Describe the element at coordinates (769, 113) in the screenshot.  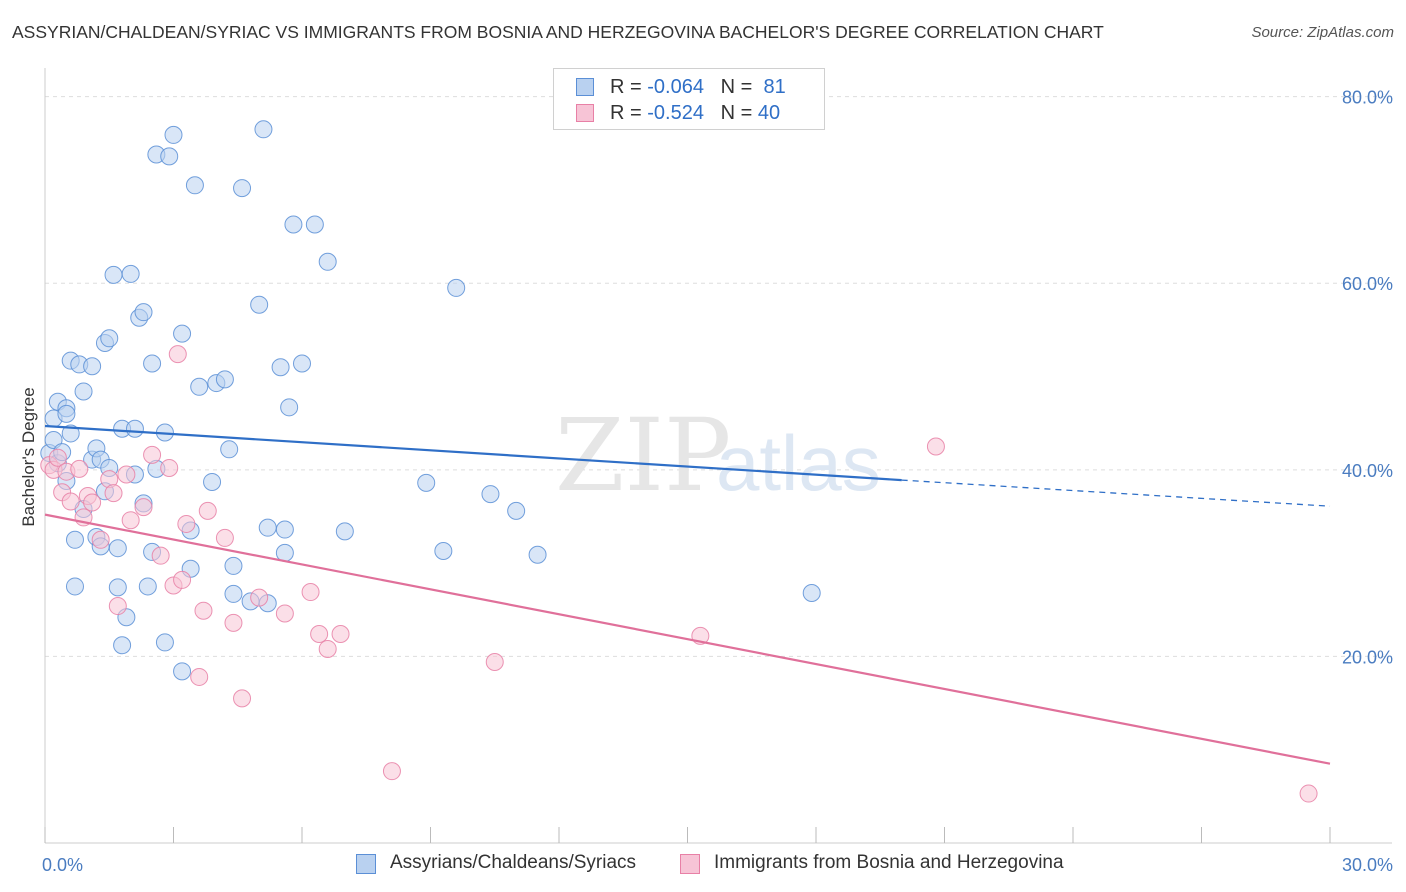
I see `legend-n-value: 40` at that location.